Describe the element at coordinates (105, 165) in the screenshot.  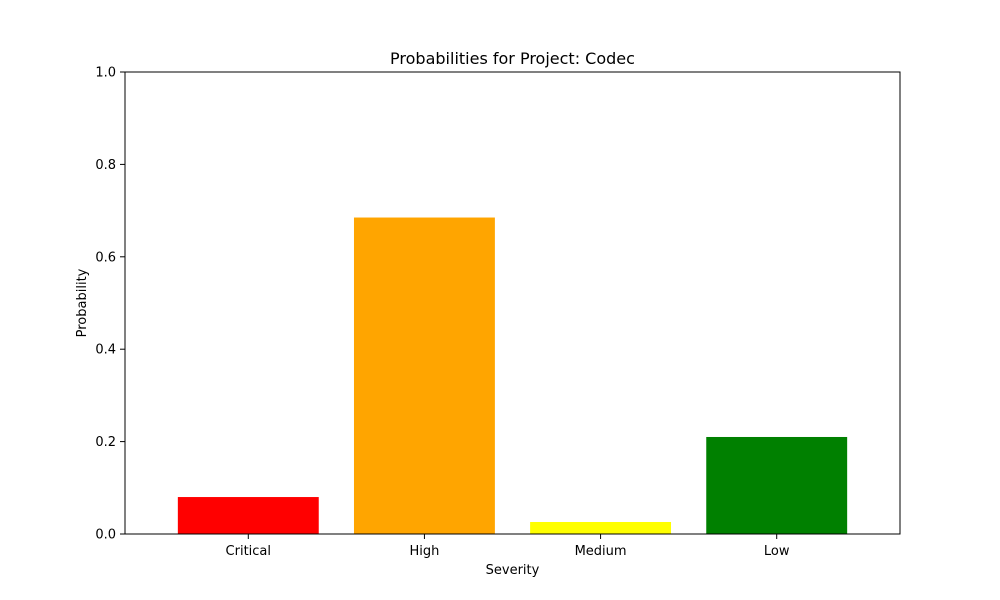
I see `y-tick-label: 0.8` at that location.